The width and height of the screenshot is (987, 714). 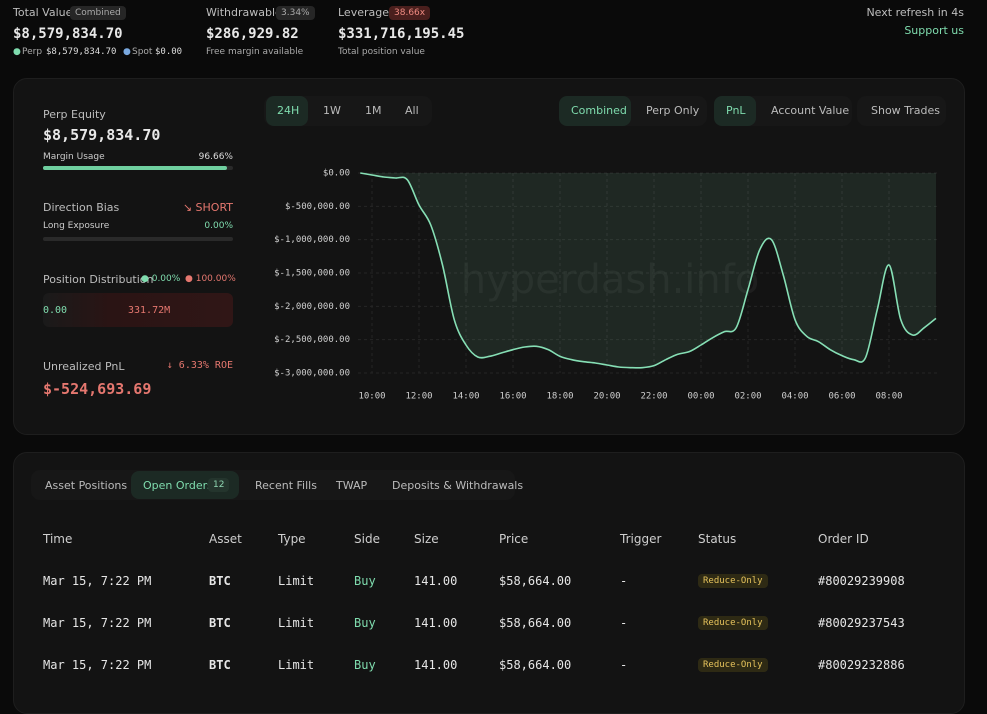 What do you see at coordinates (317, 207) in the screenshot?
I see `y-tick-label: $-500,000.00` at bounding box center [317, 207].